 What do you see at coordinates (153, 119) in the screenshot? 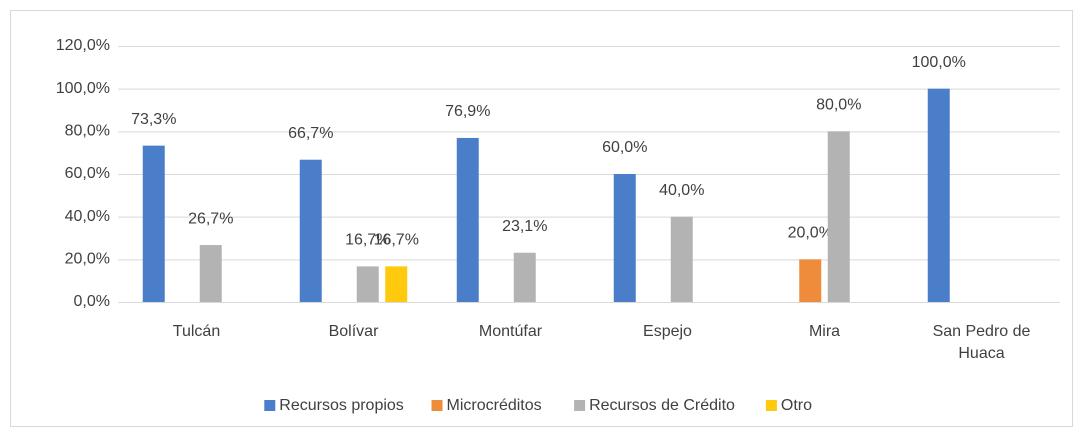
I see `data-label: 73,3%` at bounding box center [153, 119].